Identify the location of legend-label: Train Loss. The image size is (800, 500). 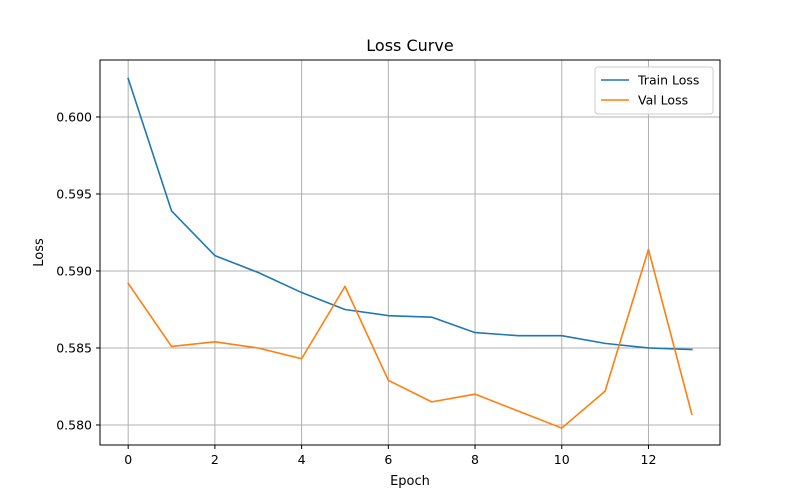
(668, 80).